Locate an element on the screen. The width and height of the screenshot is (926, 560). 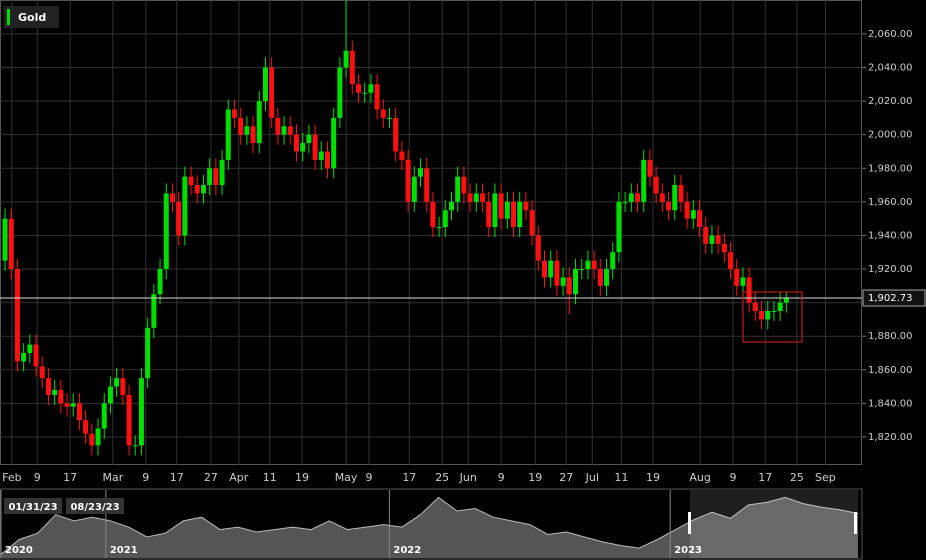
navigator-window is located at coordinates (774, 524).